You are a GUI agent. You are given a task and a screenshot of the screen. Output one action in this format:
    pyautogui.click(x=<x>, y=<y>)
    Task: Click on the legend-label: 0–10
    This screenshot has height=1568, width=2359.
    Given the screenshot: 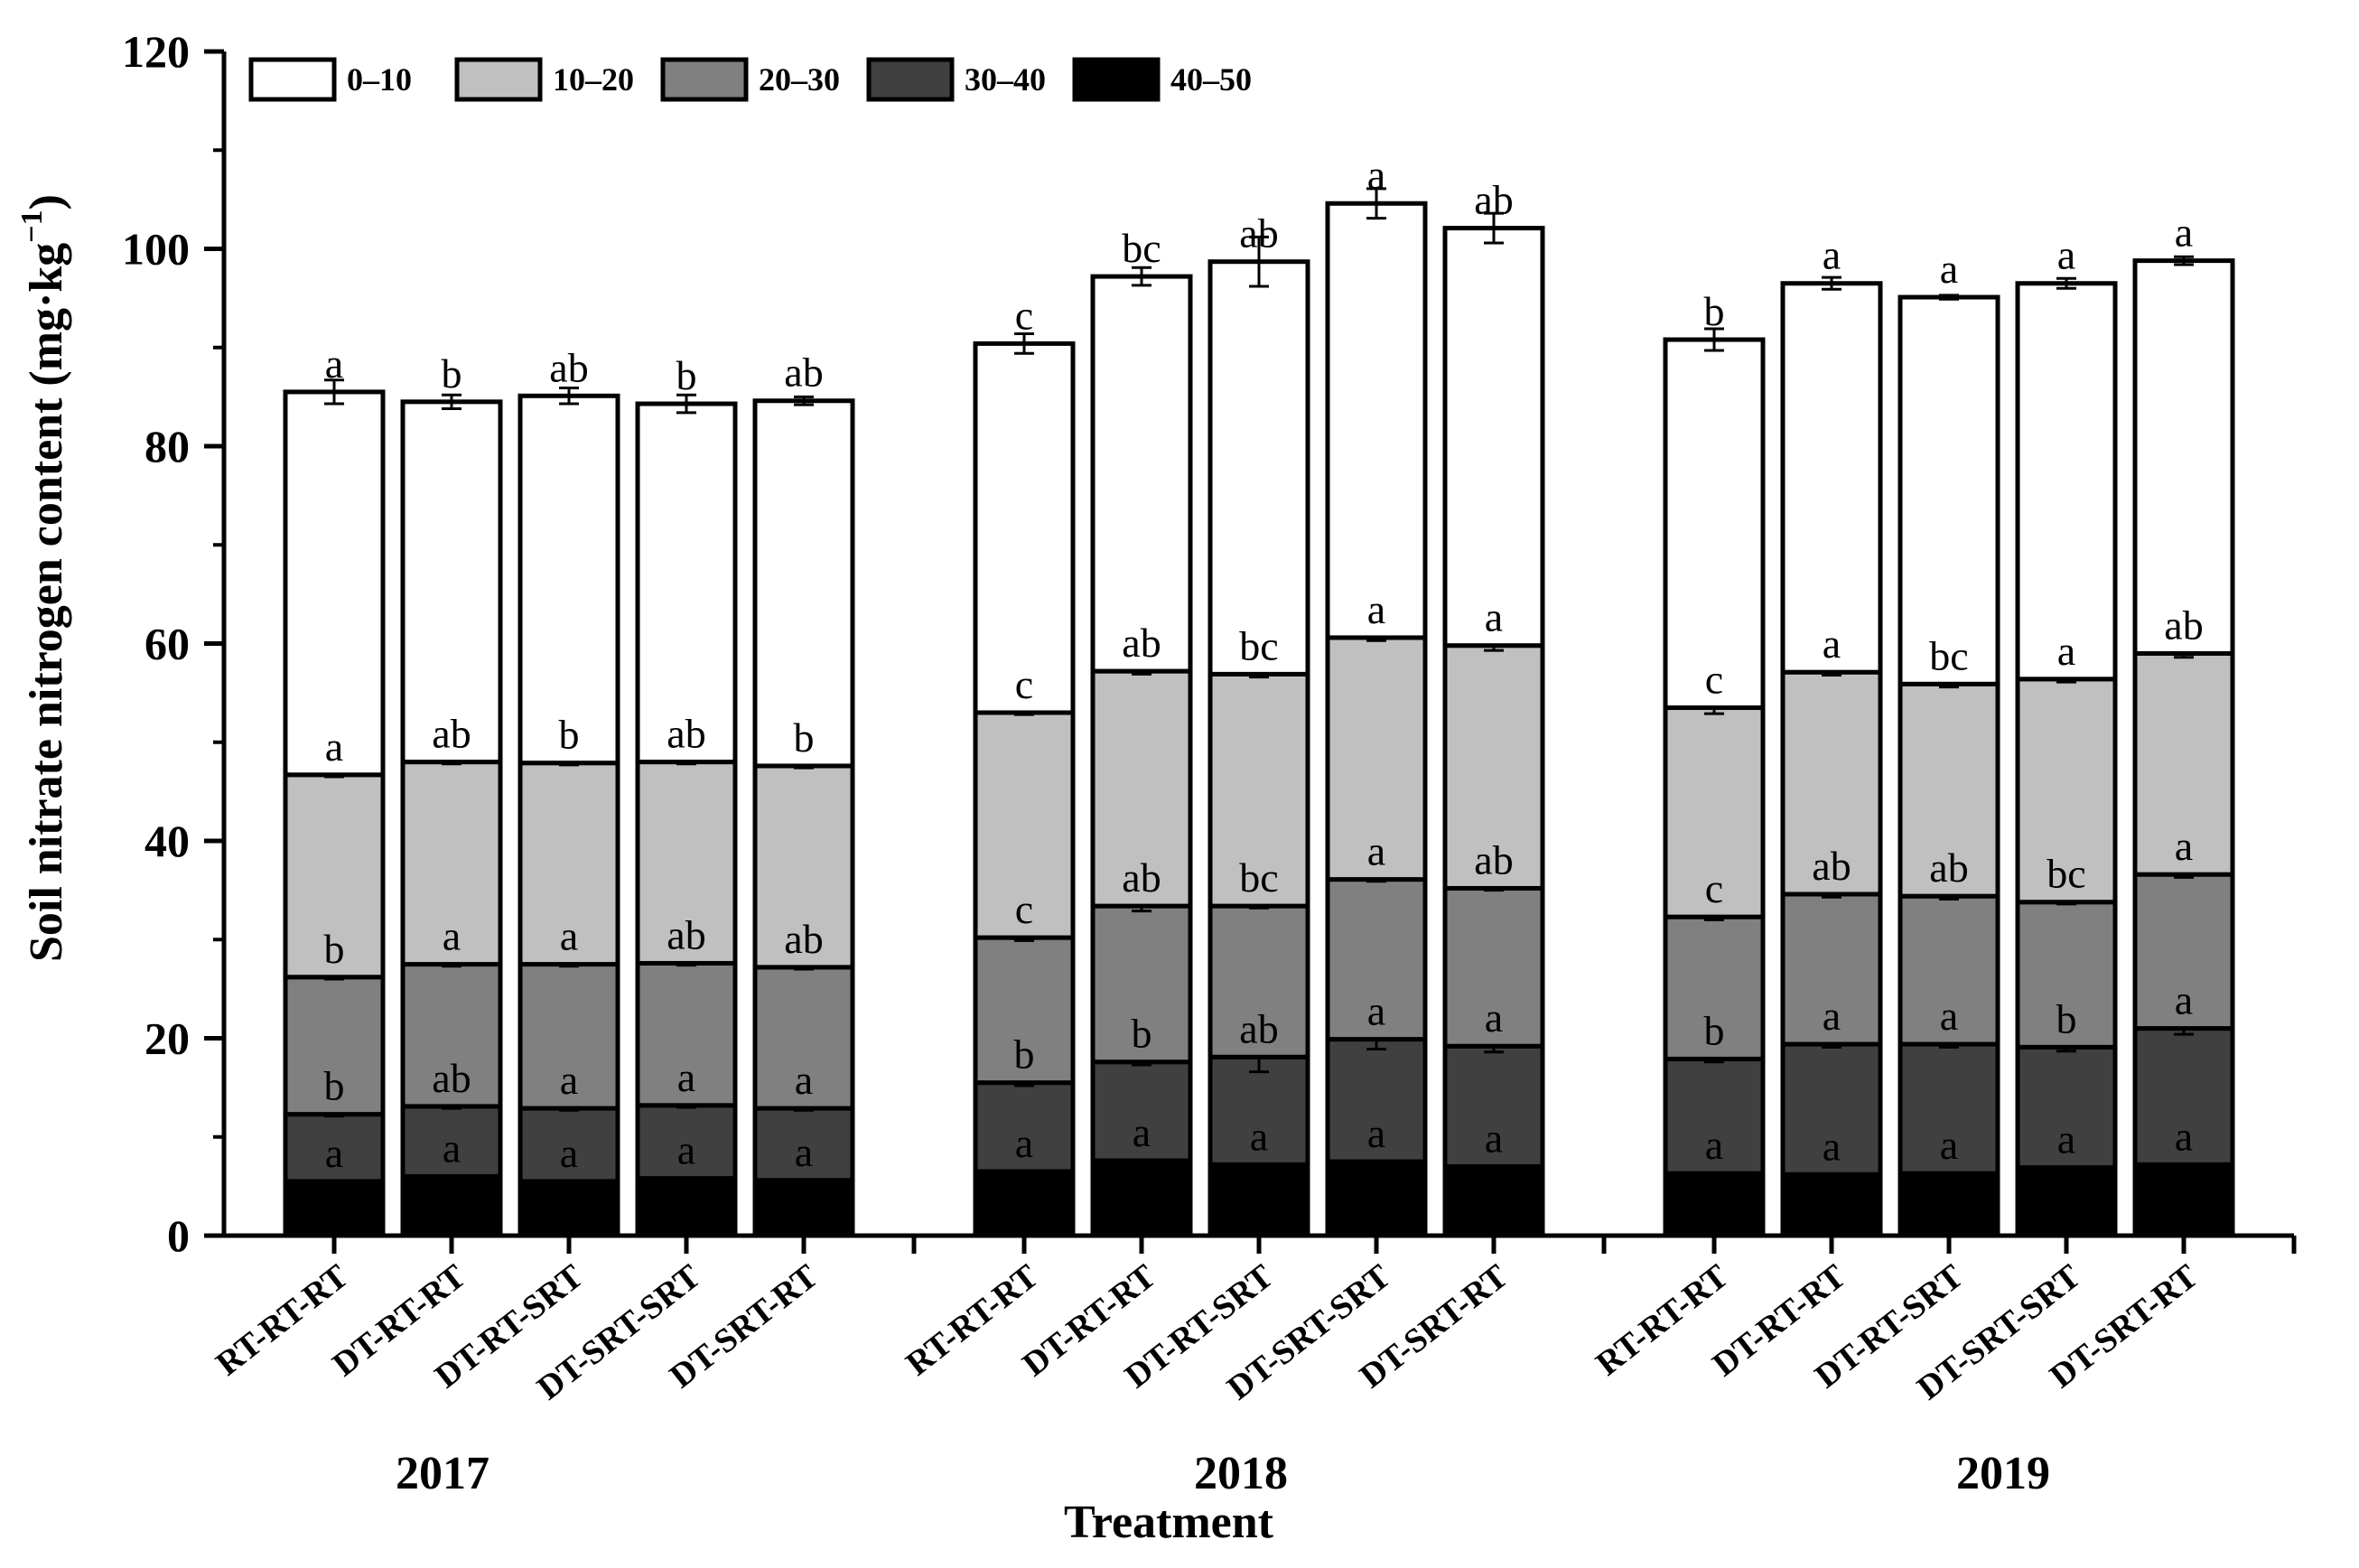 What is the action you would take?
    pyautogui.click(x=379, y=79)
    